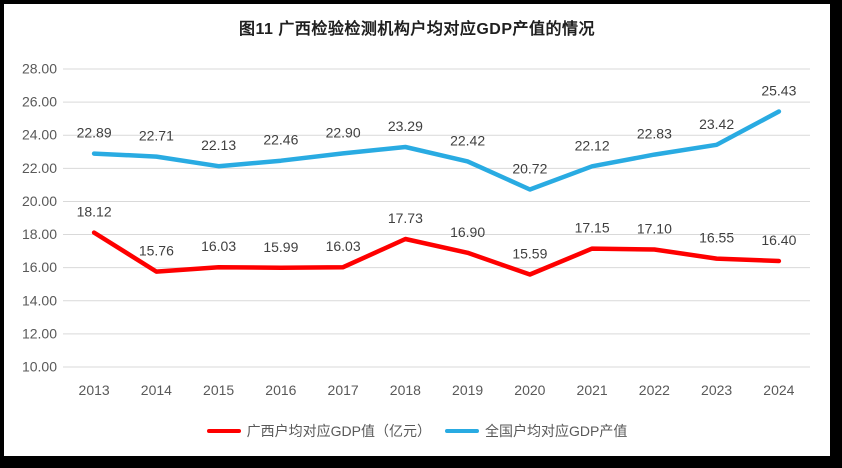  Describe the element at coordinates (39, 267) in the screenshot. I see `y-tick-label: 16.00` at that location.